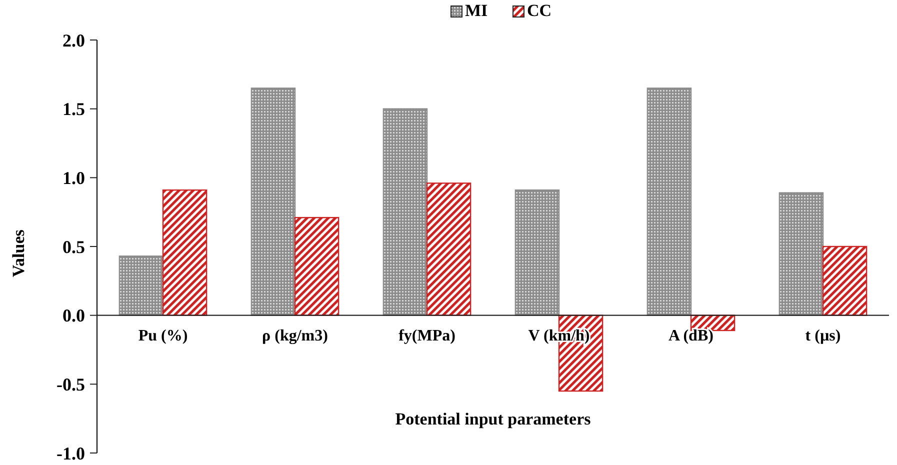 The height and width of the screenshot is (465, 897). I want to click on x-tick-label: Pu (%), so click(163, 335).